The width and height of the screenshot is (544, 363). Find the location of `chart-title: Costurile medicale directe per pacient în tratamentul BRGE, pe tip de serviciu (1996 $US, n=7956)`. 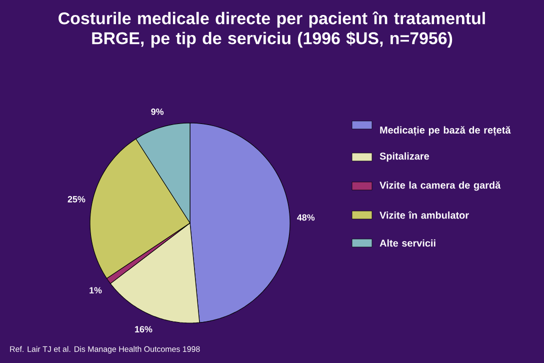

chart-title: Costurile medicale directe per pacient în tratamentul BRGE, pe tip de serviciu (1996 $US, n=7956) is located at coordinates (271, 30).